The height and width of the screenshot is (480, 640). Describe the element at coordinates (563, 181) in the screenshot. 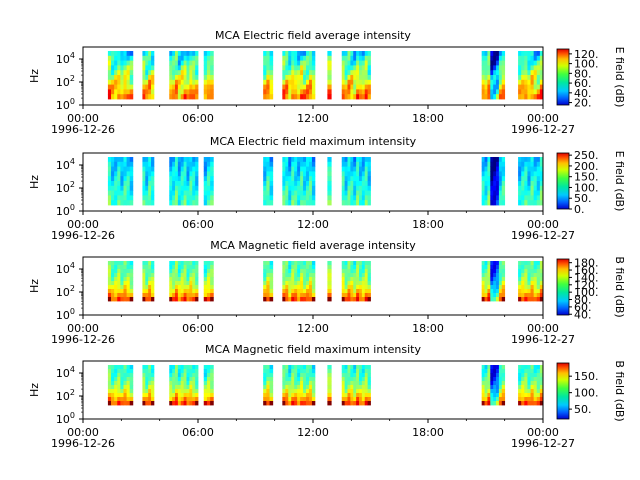

I see `colorbar` at that location.